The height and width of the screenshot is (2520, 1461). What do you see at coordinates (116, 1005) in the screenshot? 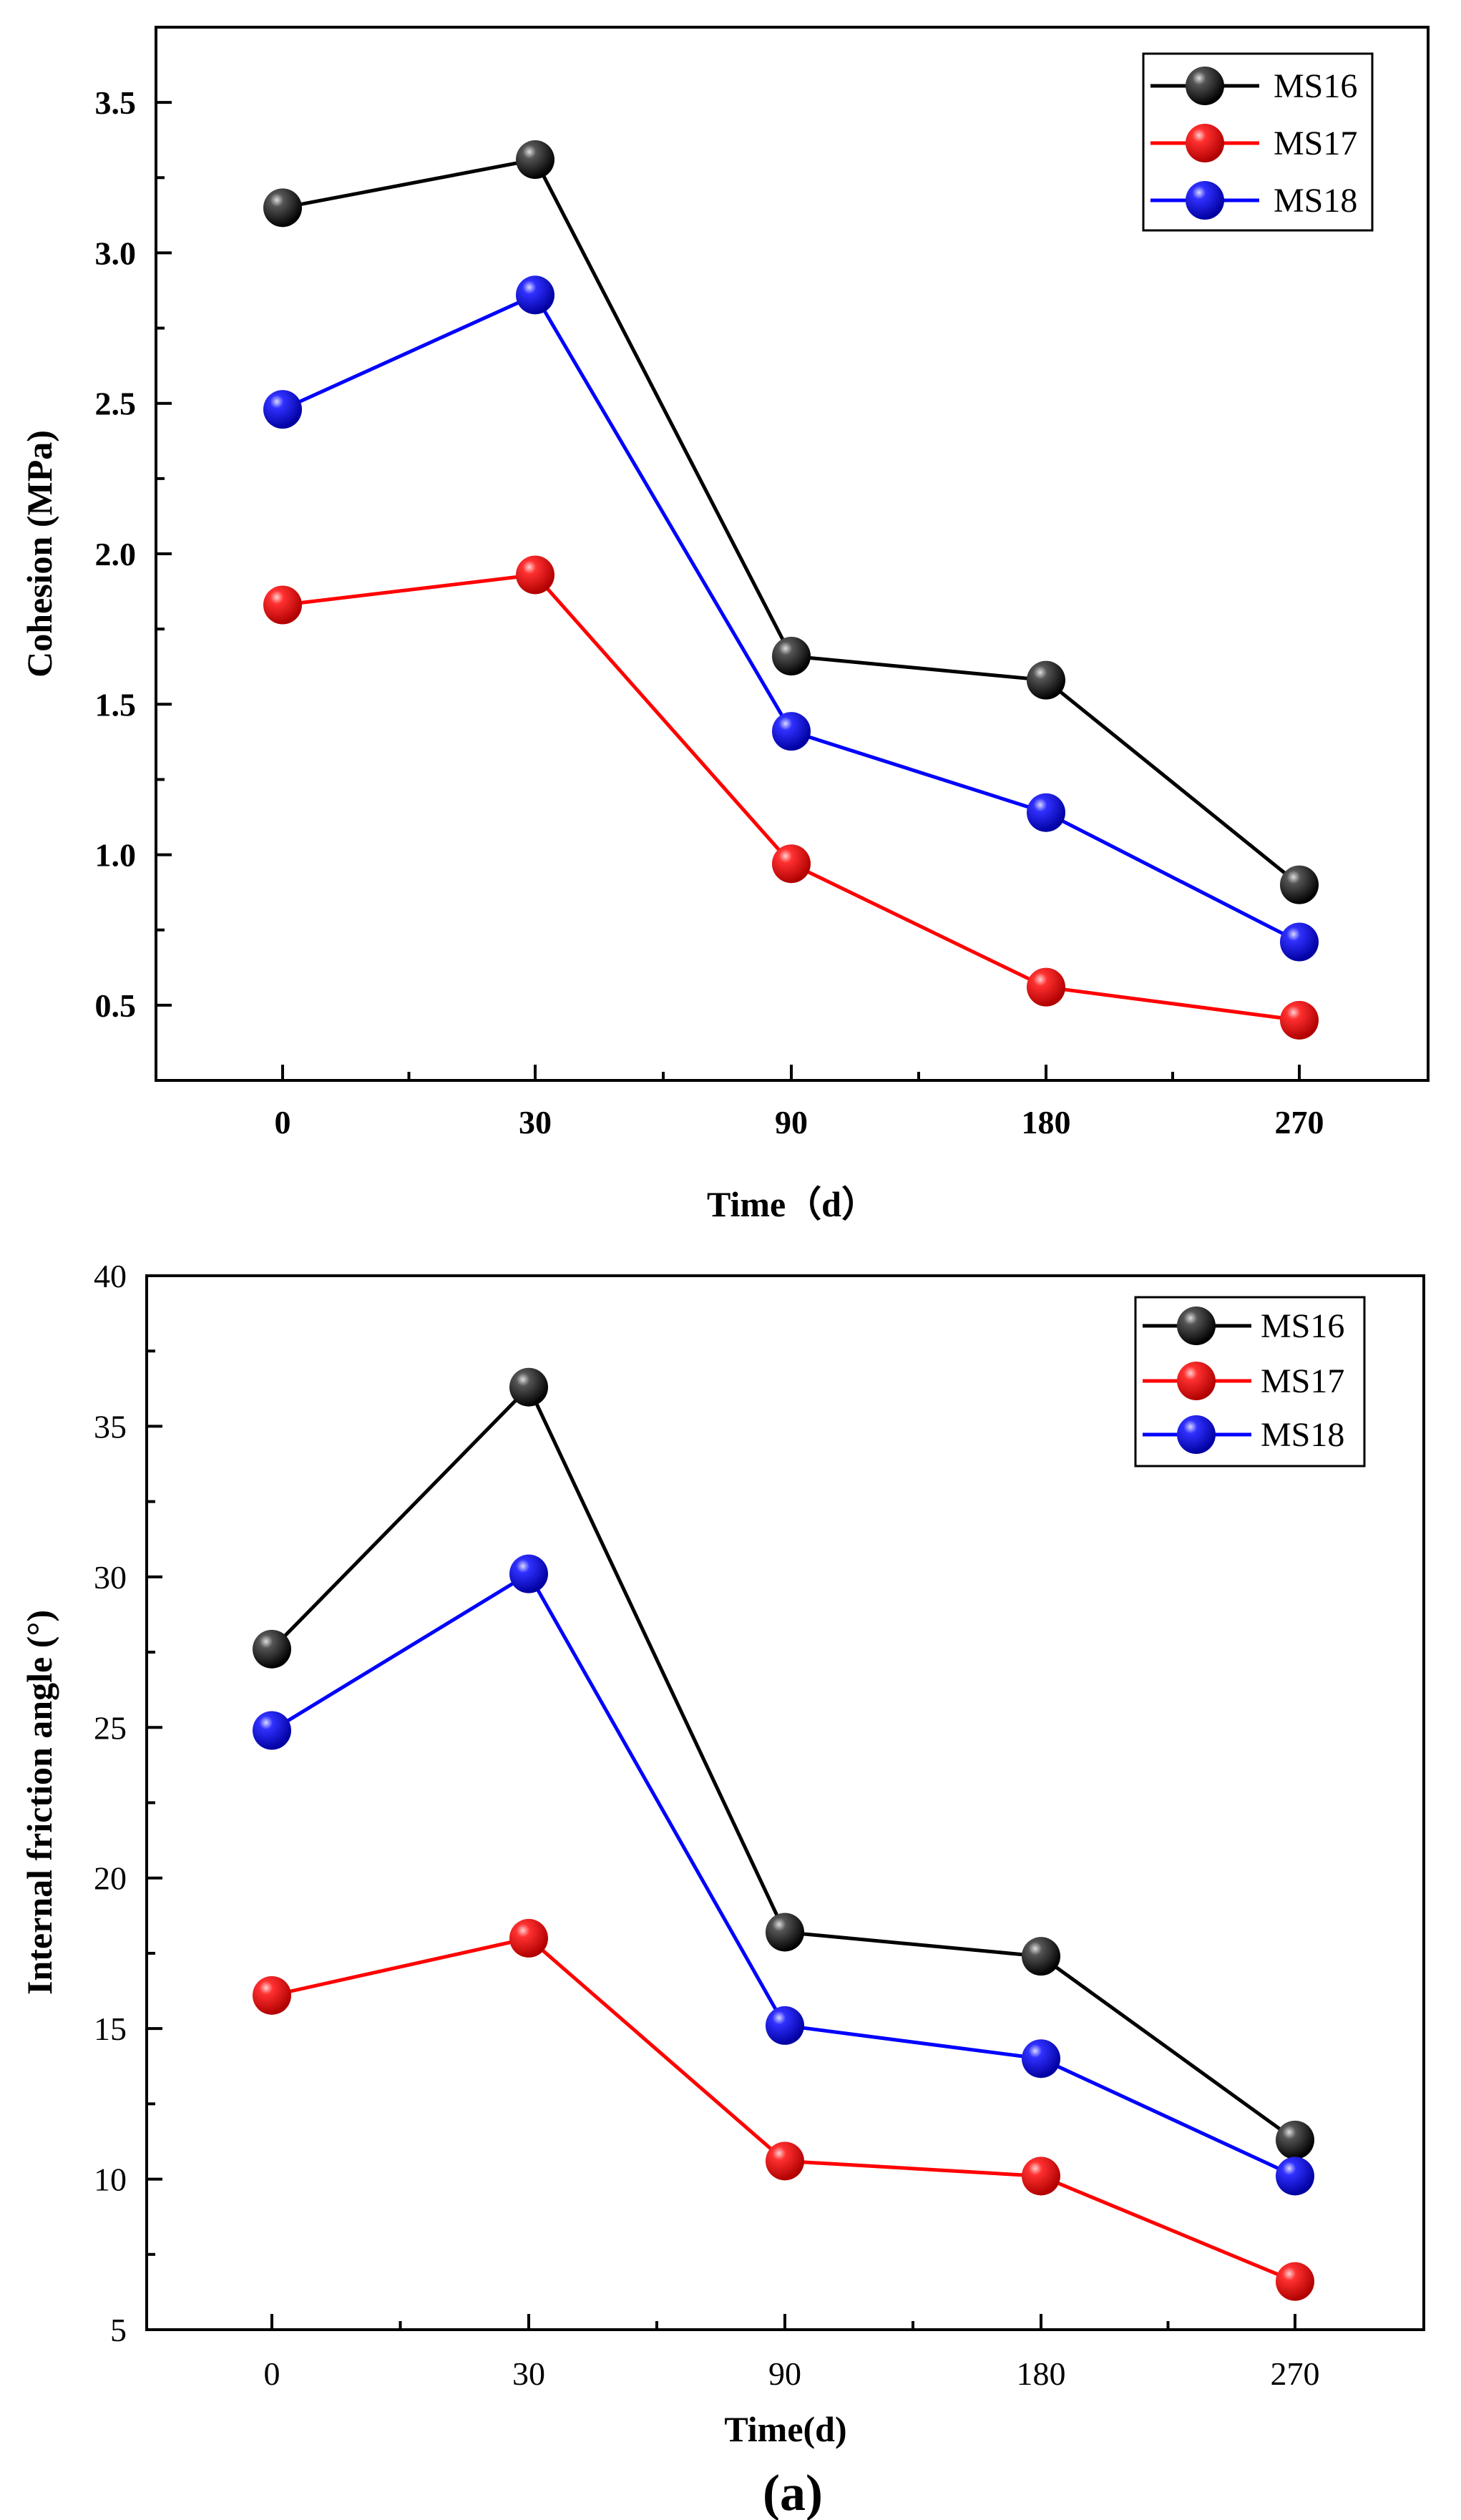
I see `y-tick-label: 0.5` at bounding box center [116, 1005].